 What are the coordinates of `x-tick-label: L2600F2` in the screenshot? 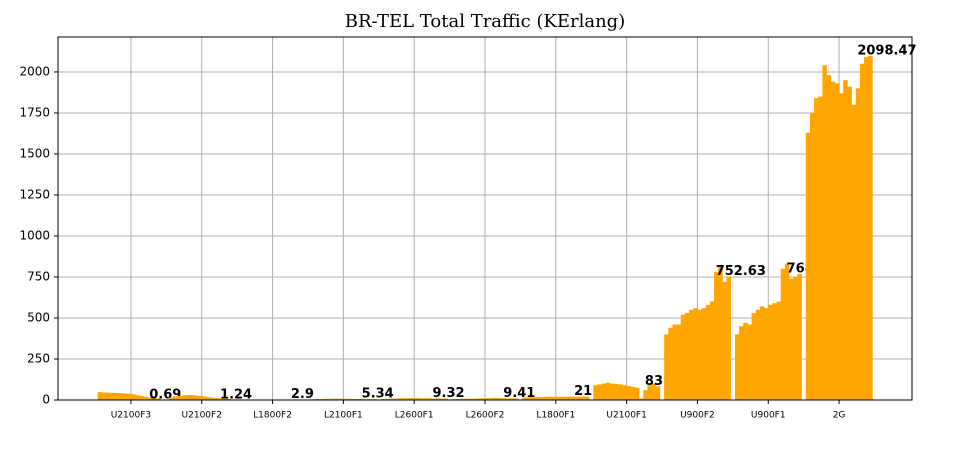 It's located at (485, 416).